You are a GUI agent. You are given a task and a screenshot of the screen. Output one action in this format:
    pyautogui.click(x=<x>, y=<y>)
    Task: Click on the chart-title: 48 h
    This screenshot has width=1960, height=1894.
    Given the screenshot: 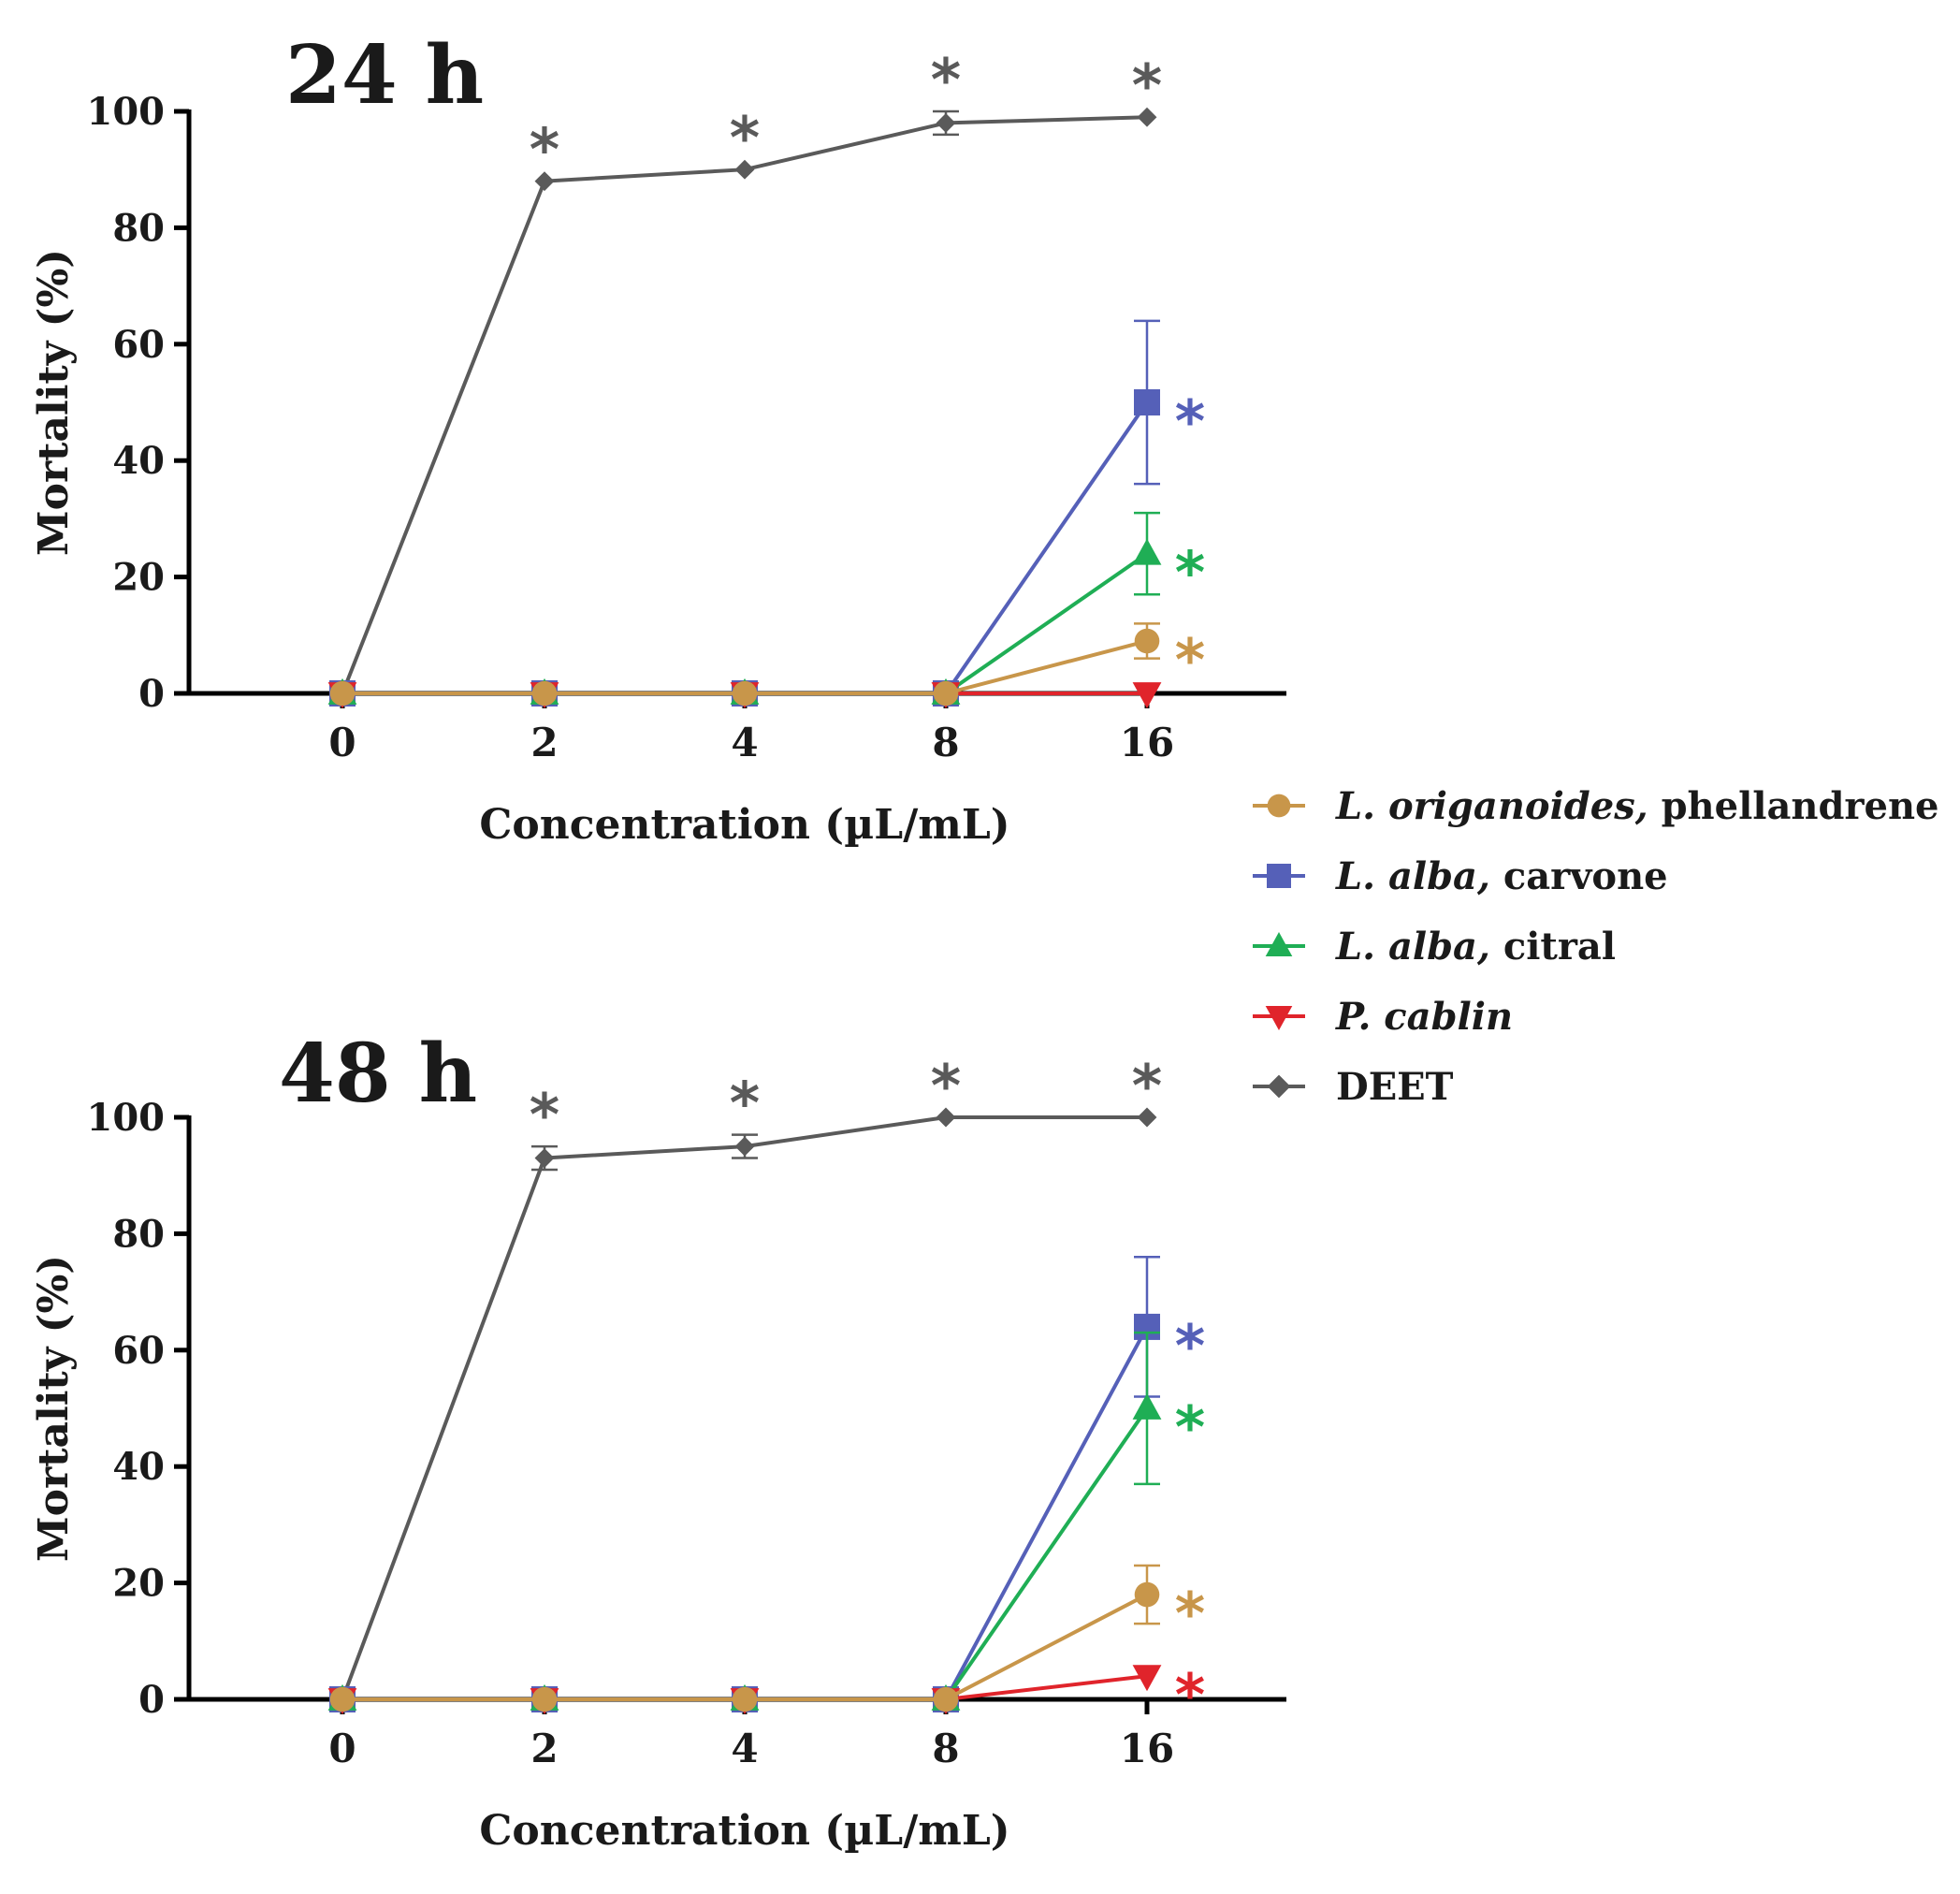 What is the action you would take?
    pyautogui.click(x=378, y=1074)
    